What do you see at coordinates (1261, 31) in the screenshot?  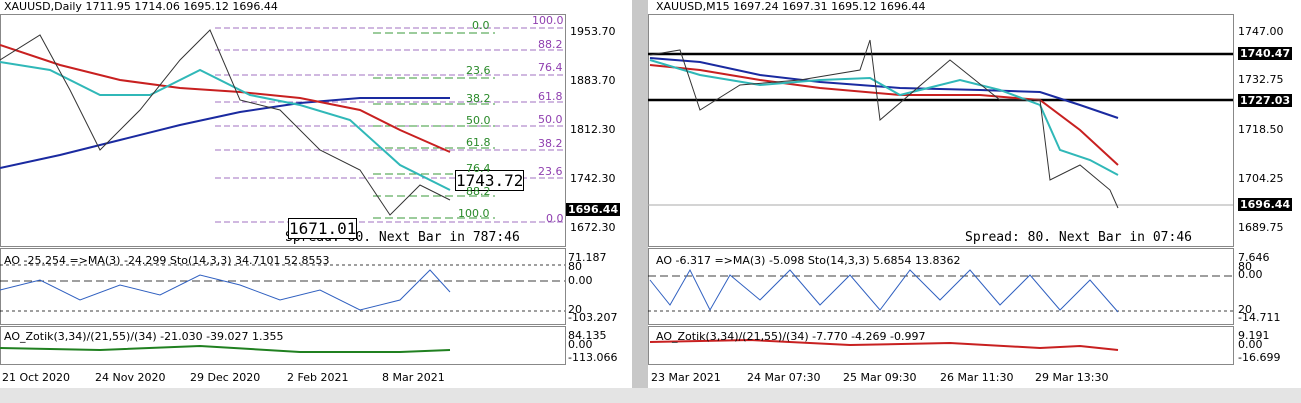 I see `price-label: 1747.00` at bounding box center [1261, 31].